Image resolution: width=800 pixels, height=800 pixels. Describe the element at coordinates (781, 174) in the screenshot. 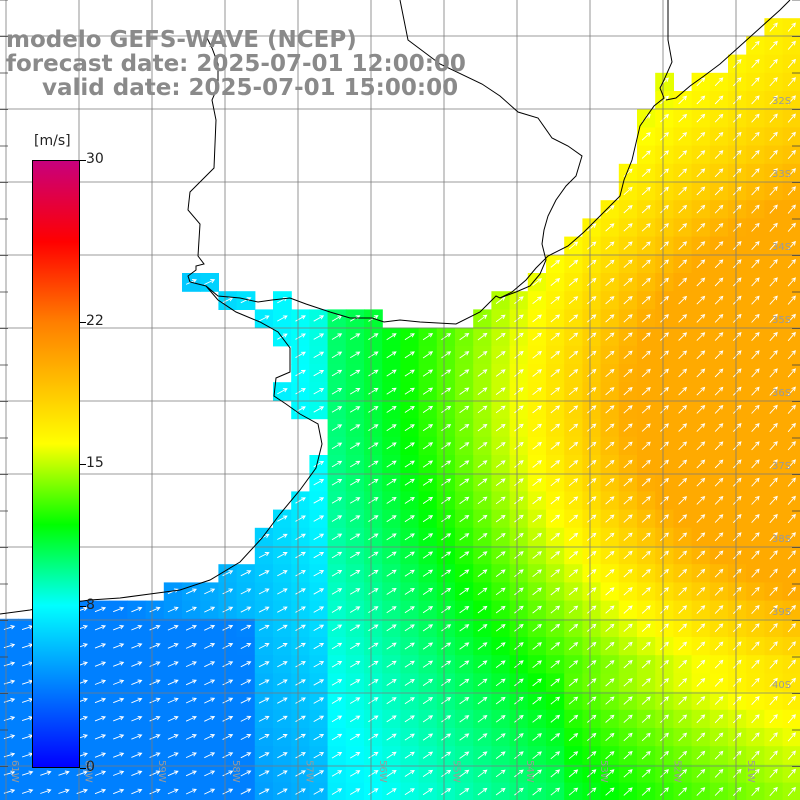

I see `latitude-label: 33S` at that location.